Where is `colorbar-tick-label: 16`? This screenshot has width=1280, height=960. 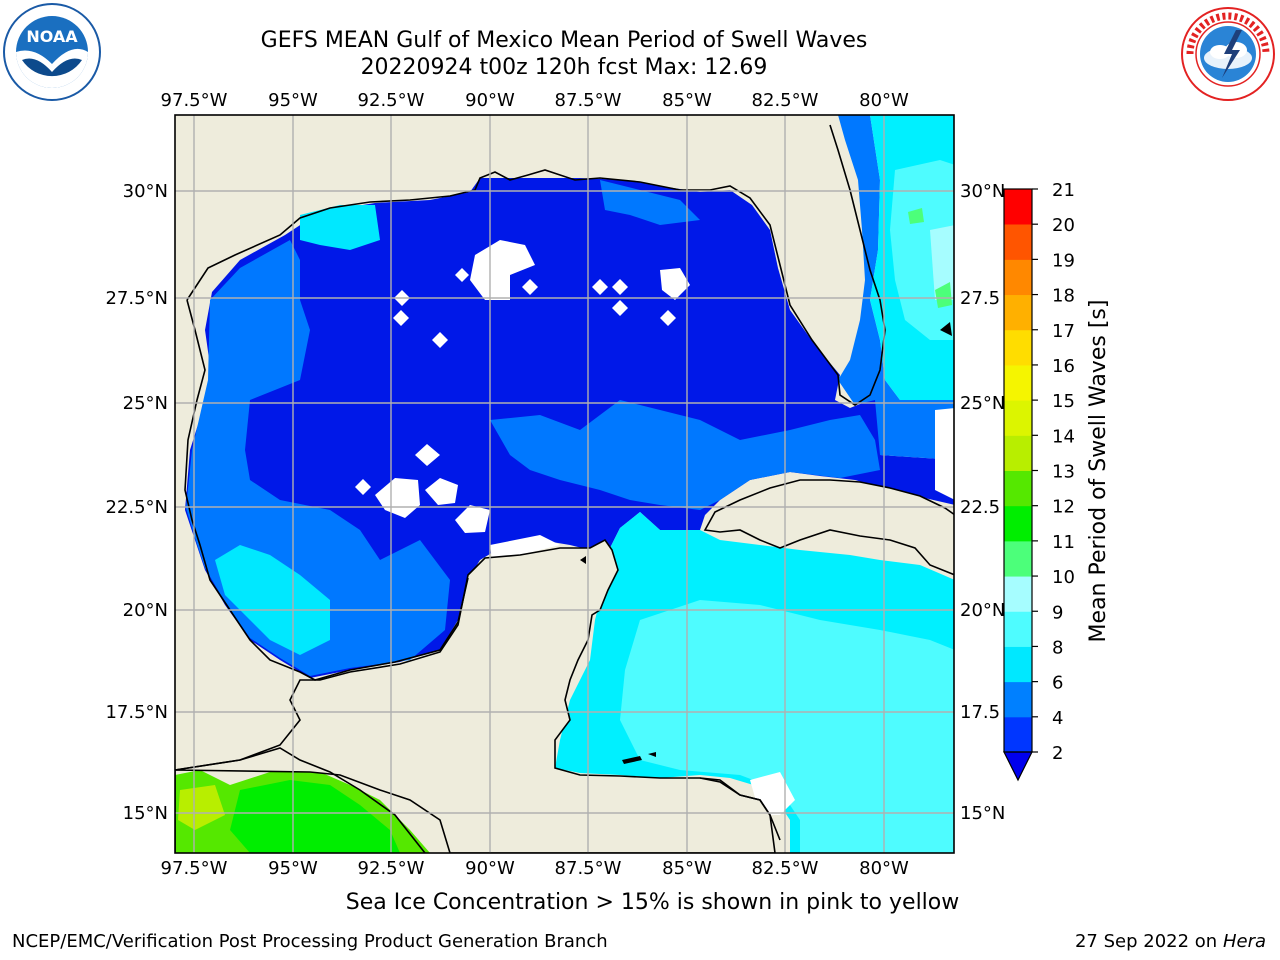 colorbar-tick-label: 16 is located at coordinates (1063, 366).